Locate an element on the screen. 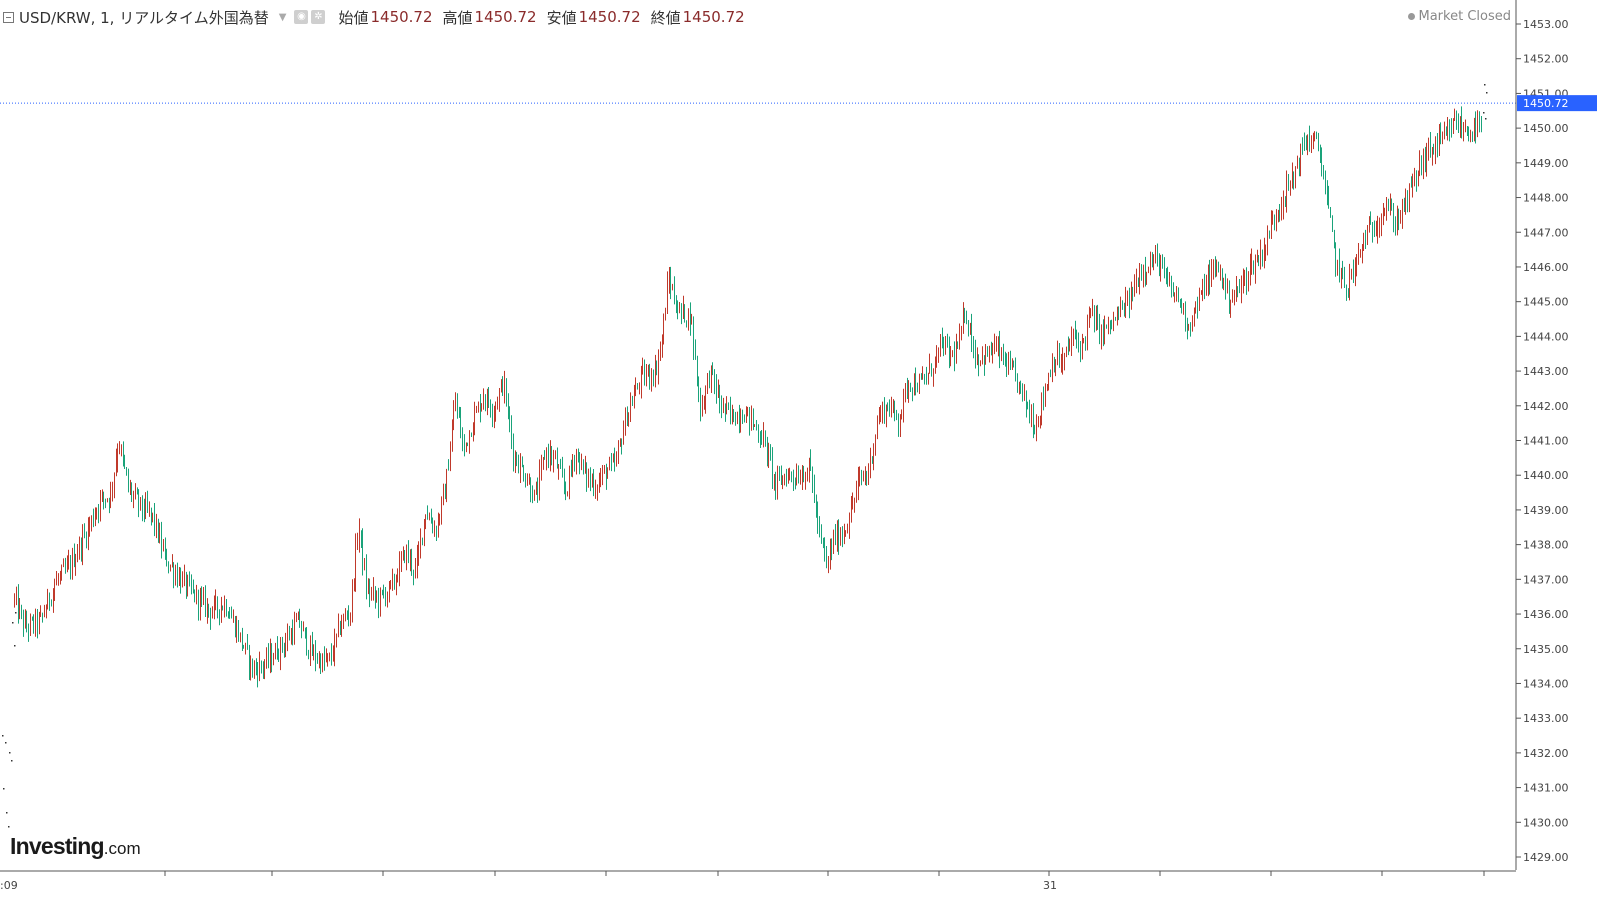 The width and height of the screenshot is (1597, 908). y-tick-label: 1445.00 is located at coordinates (1546, 302).